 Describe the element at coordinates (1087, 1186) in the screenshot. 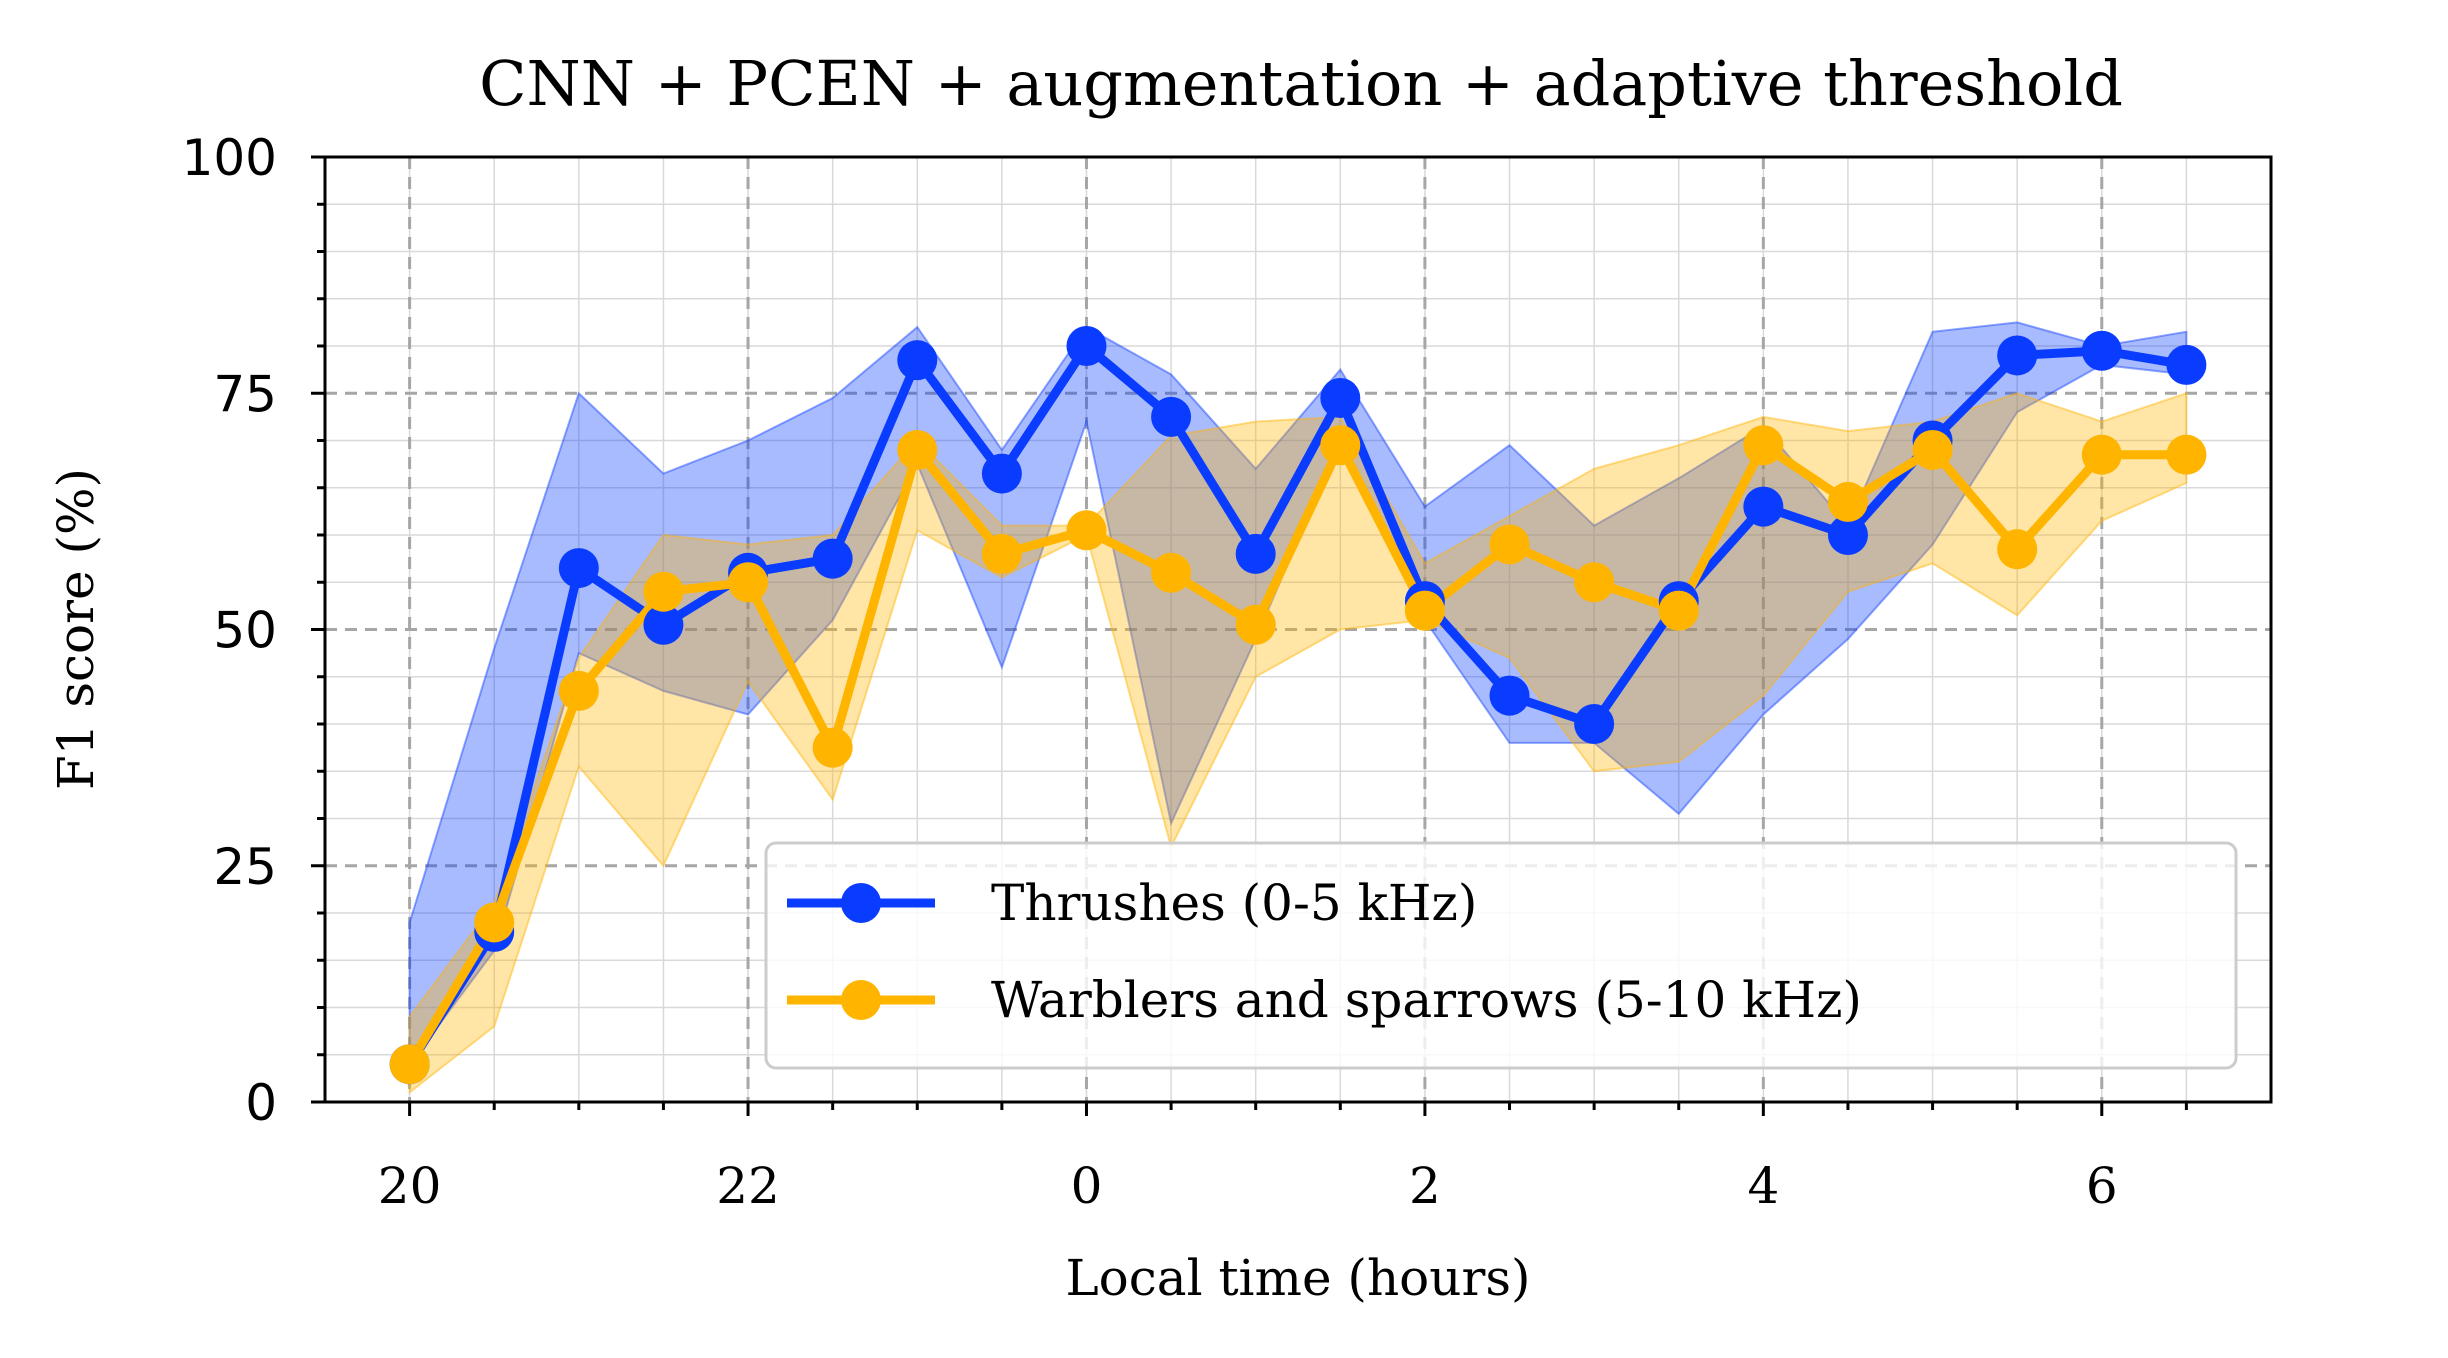

I see `x-tick-label: 0` at that location.